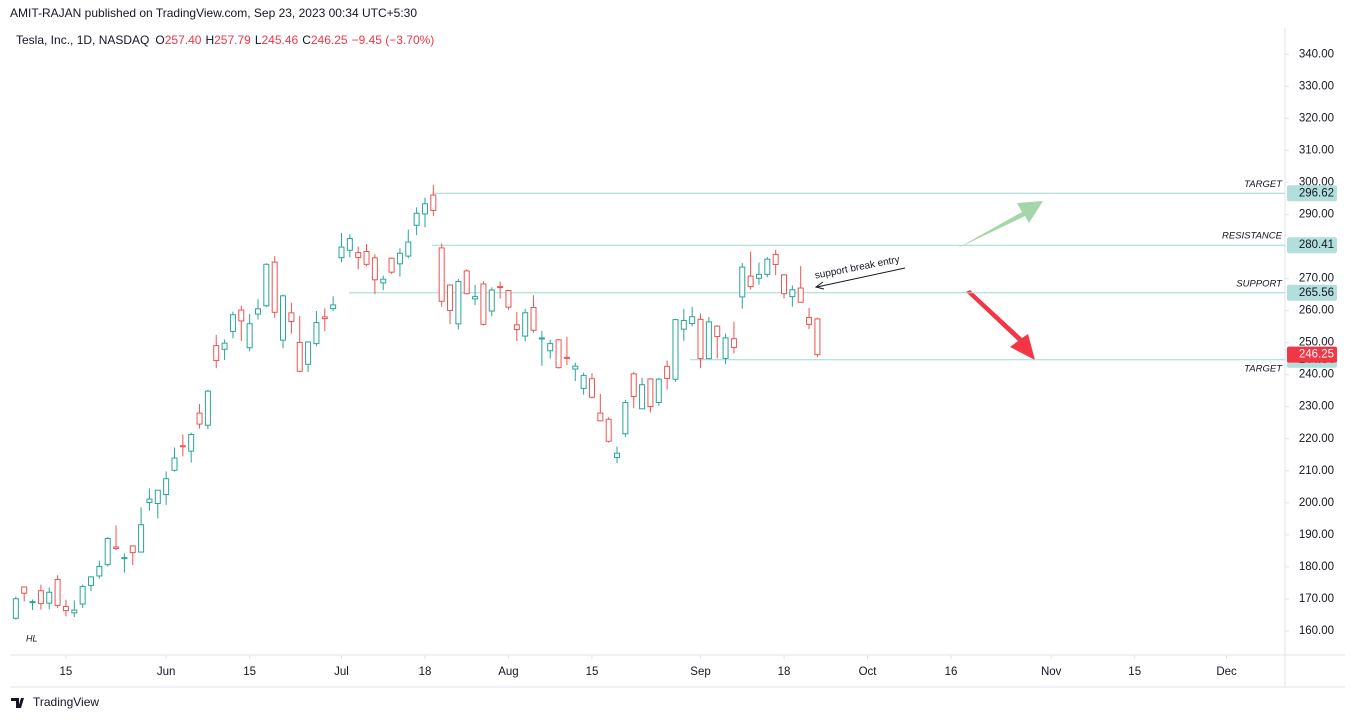 The height and width of the screenshot is (721, 1355). What do you see at coordinates (1312, 354) in the screenshot?
I see `last-price-badge` at bounding box center [1312, 354].